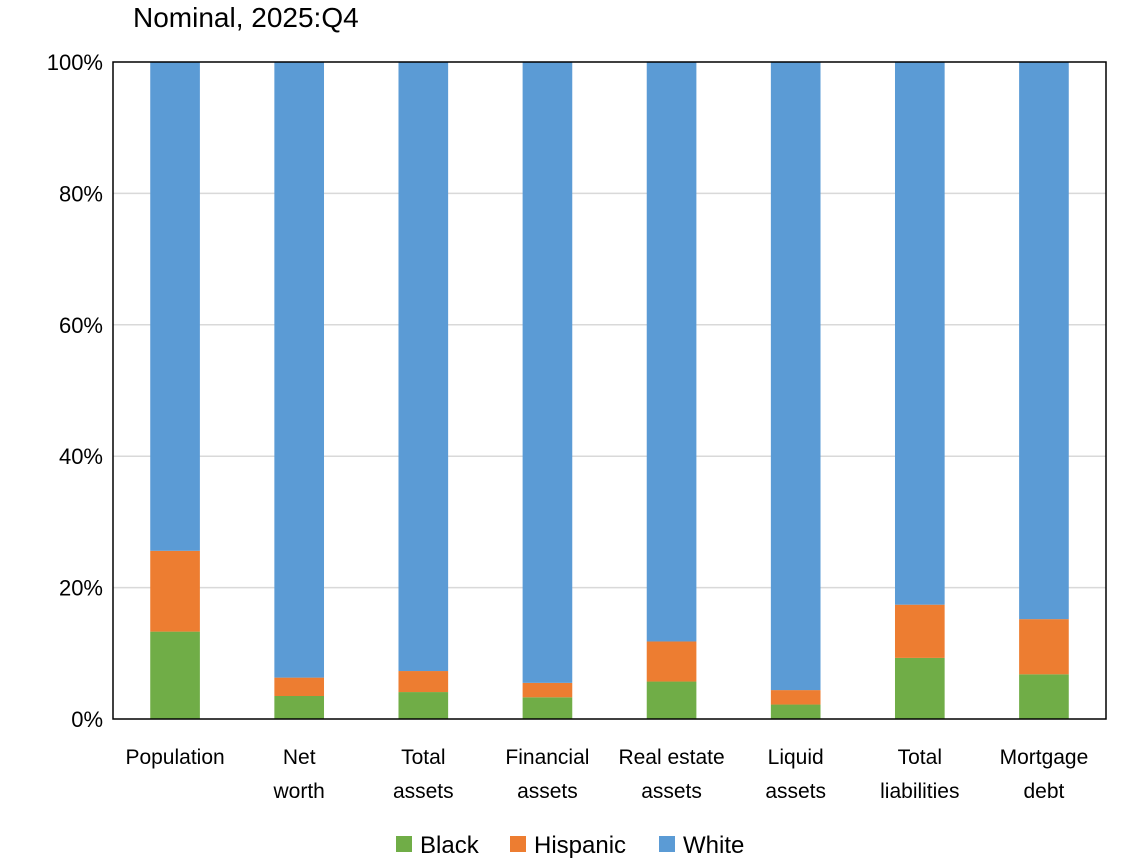 Image resolution: width=1132 pixels, height=863 pixels. What do you see at coordinates (81, 456) in the screenshot?
I see `y-tick-label: 40%` at bounding box center [81, 456].